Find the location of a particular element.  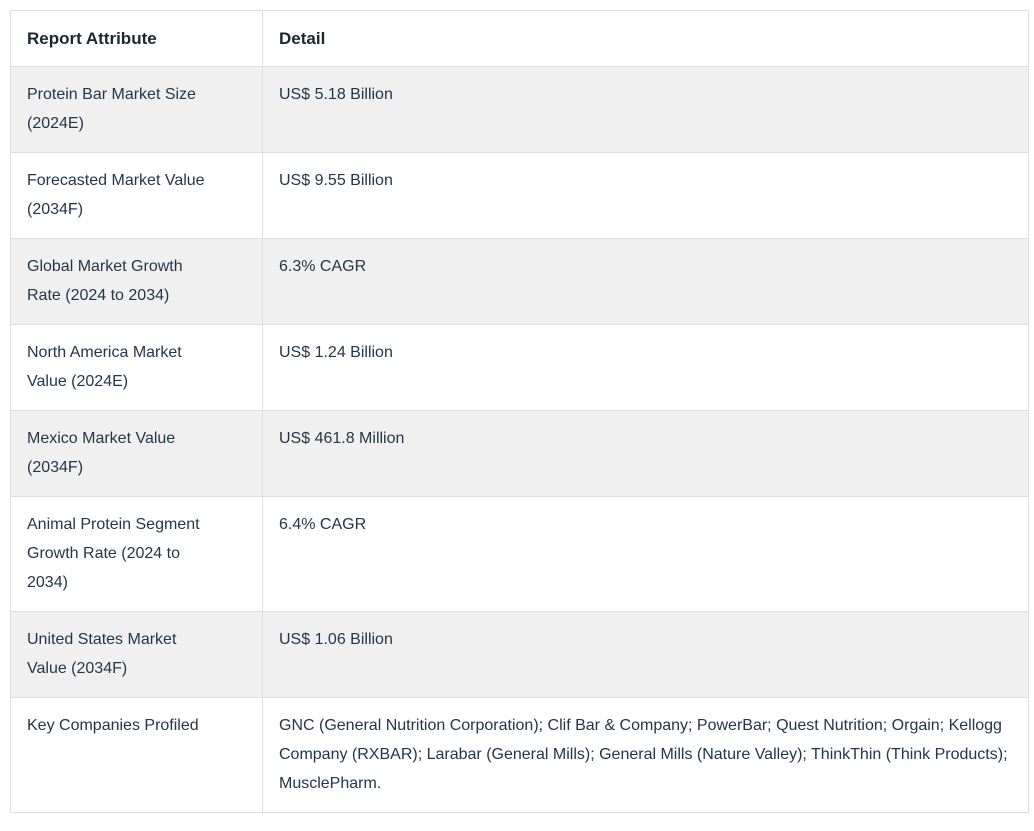

attribute-cell: United States Market Value (2034F) is located at coordinates (136, 654).